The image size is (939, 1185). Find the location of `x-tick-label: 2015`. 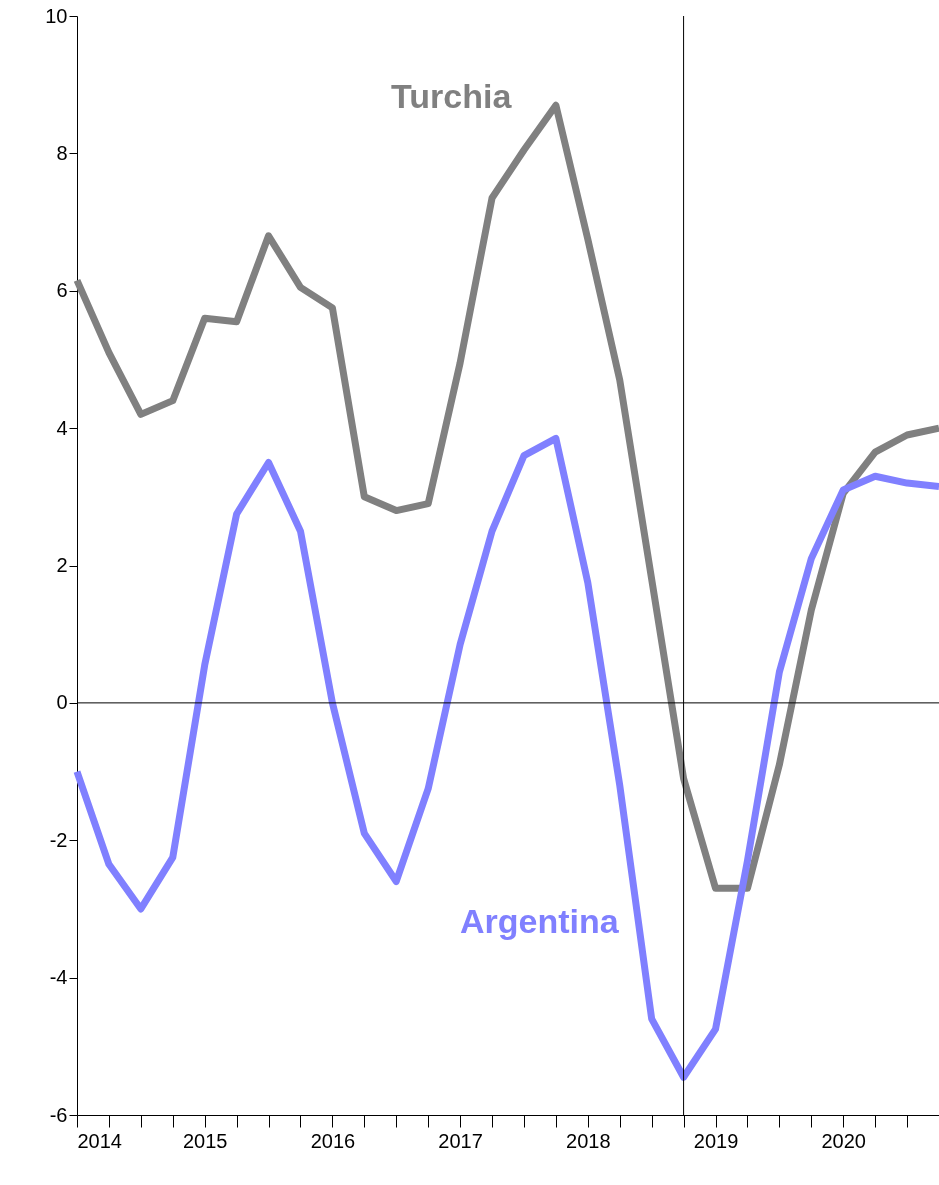

x-tick-label: 2015 is located at coordinates (205, 1140).